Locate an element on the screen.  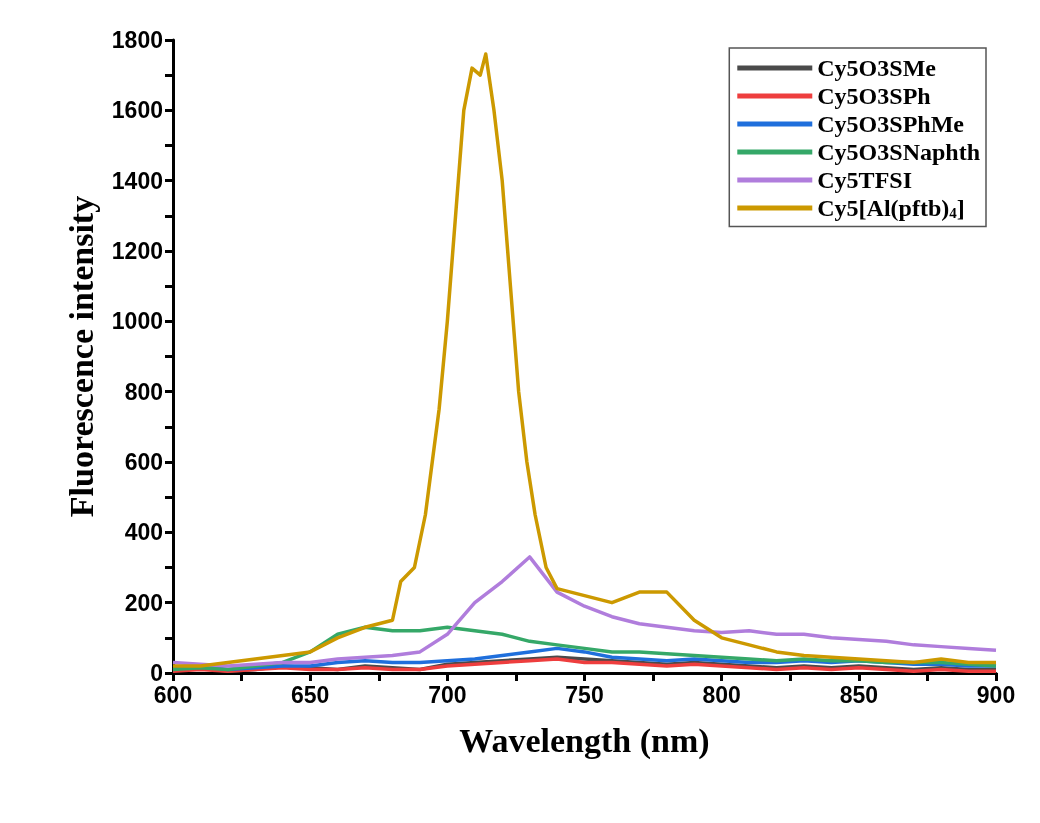
line-series is located at coordinates (584, 611).